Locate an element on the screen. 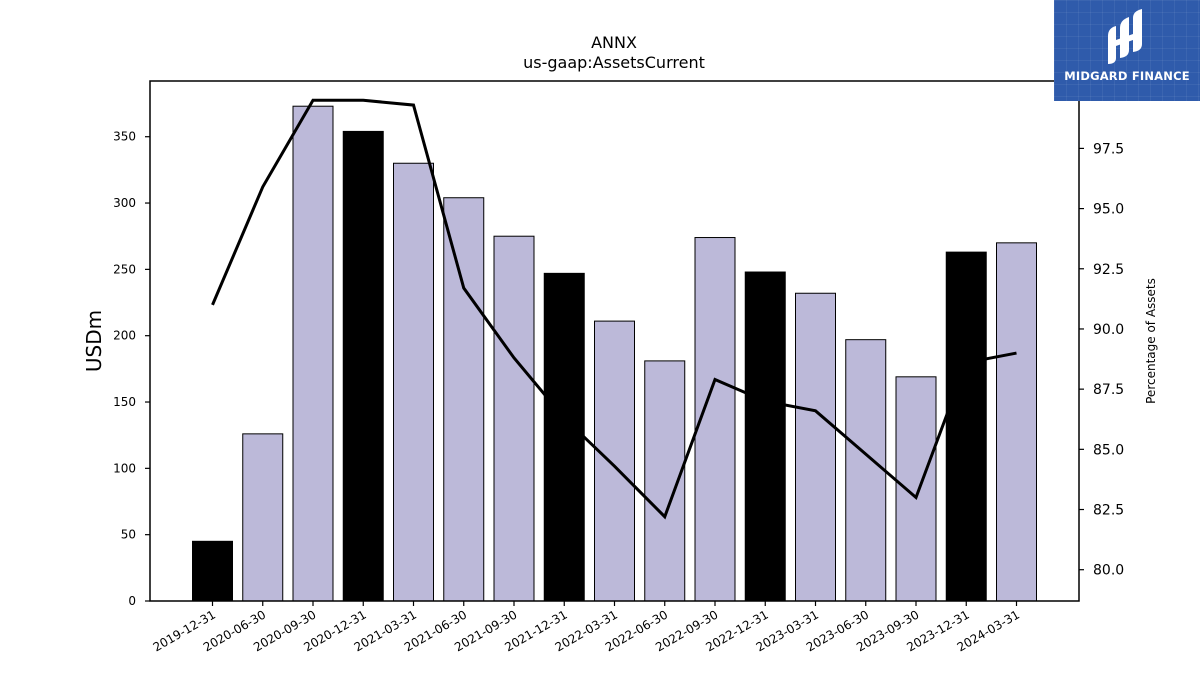 This screenshot has height=675, width=1200. midgard-finance-logo: MIDGARD FINANCE is located at coordinates (1127, 50).